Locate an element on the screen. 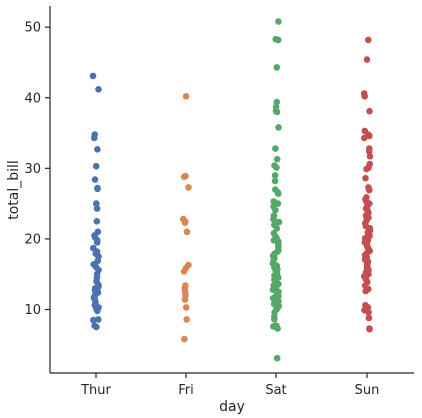 Image resolution: width=422 pixels, height=418 pixels. y-tick-label: 10 is located at coordinates (32, 310).